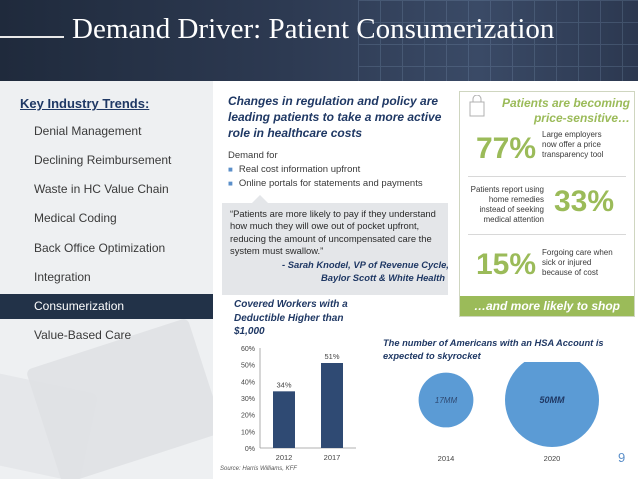  Describe the element at coordinates (283, 384) in the screenshot. I see `bar-data-label: 34%` at that location.